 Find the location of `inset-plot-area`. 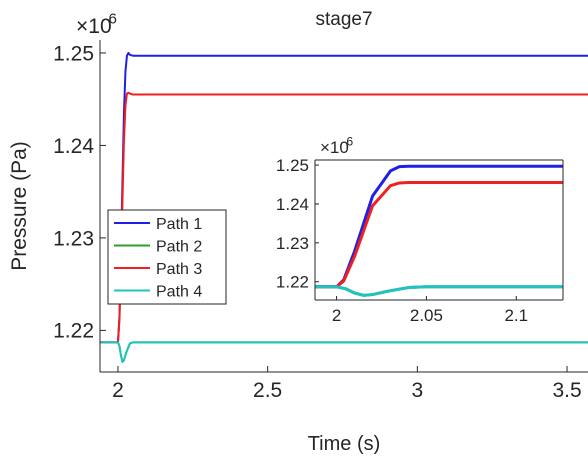

inset-plot-area is located at coordinates (439, 230).